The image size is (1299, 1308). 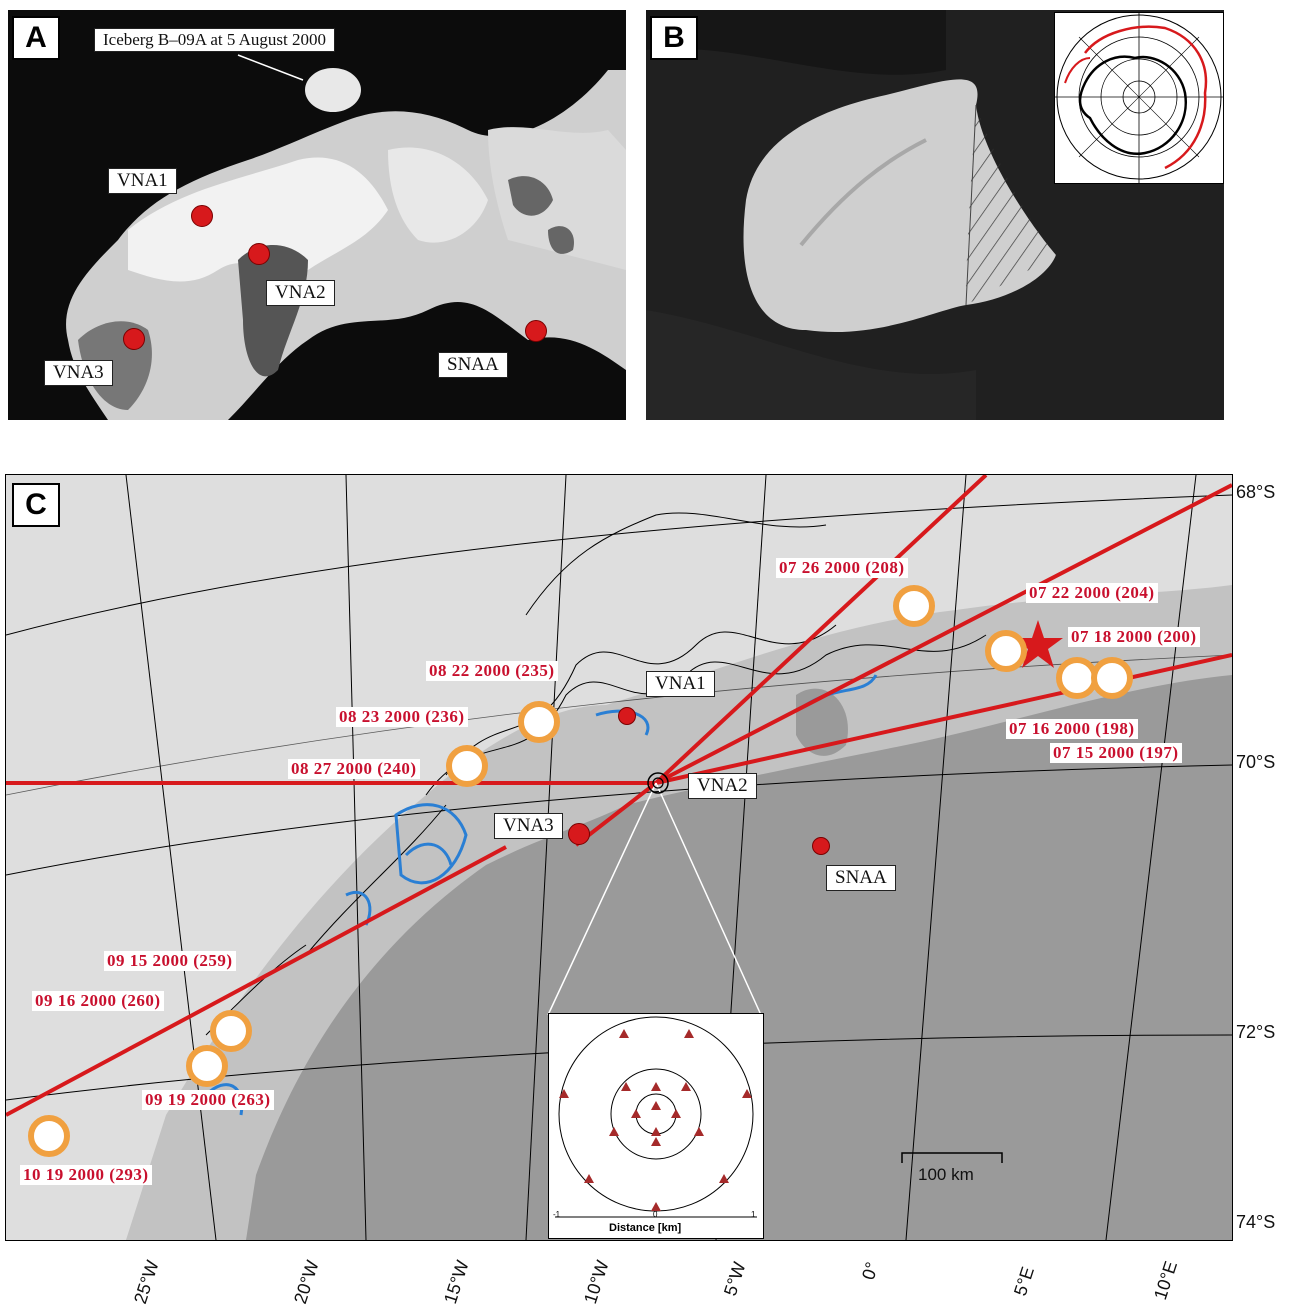 I want to click on date-label: 08 22 2000 (235), so click(x=492, y=671).